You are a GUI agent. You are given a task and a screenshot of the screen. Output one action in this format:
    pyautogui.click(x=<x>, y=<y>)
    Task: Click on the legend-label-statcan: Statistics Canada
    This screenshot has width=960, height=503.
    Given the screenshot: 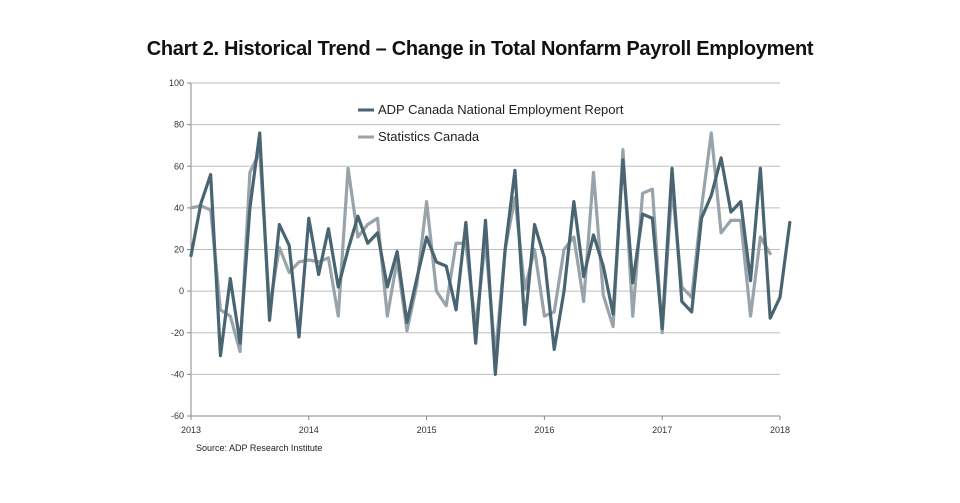 What is the action you would take?
    pyautogui.click(x=429, y=136)
    